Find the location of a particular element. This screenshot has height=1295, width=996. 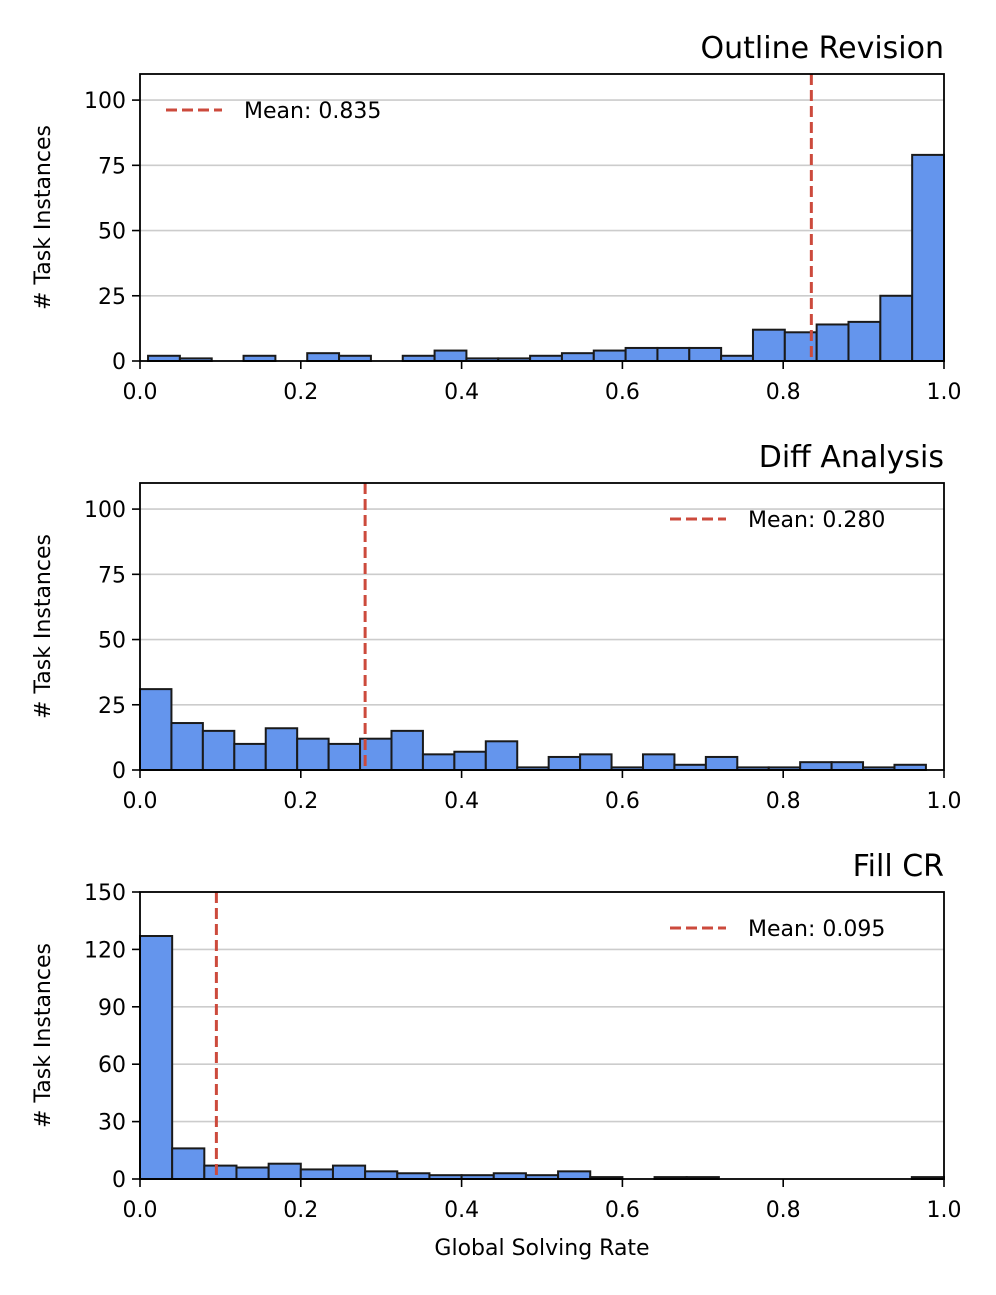

legend-label: Mean: 0.095 is located at coordinates (816, 929).